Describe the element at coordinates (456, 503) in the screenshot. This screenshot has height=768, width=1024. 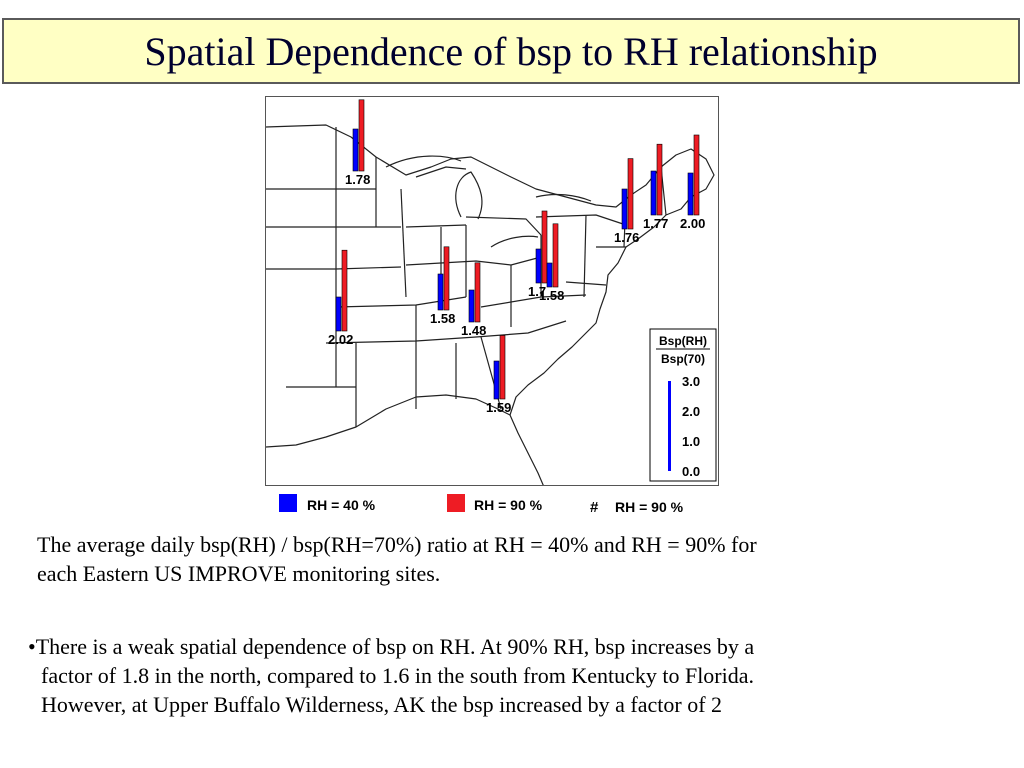
I see `legend-swatch-rh90` at that location.